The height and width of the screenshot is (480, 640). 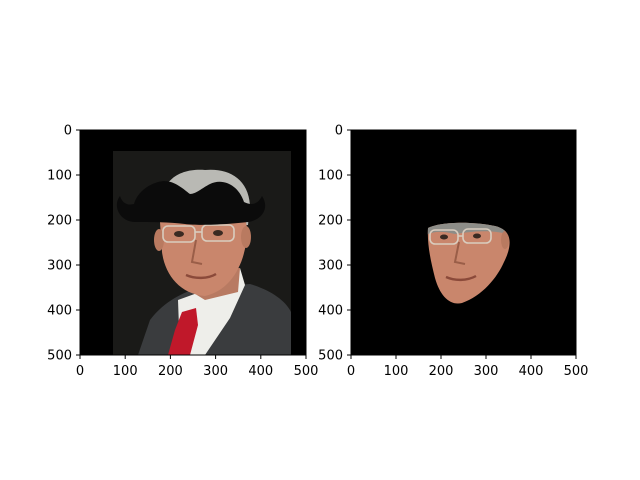 What do you see at coordinates (183, 331) in the screenshot?
I see `tie` at bounding box center [183, 331].